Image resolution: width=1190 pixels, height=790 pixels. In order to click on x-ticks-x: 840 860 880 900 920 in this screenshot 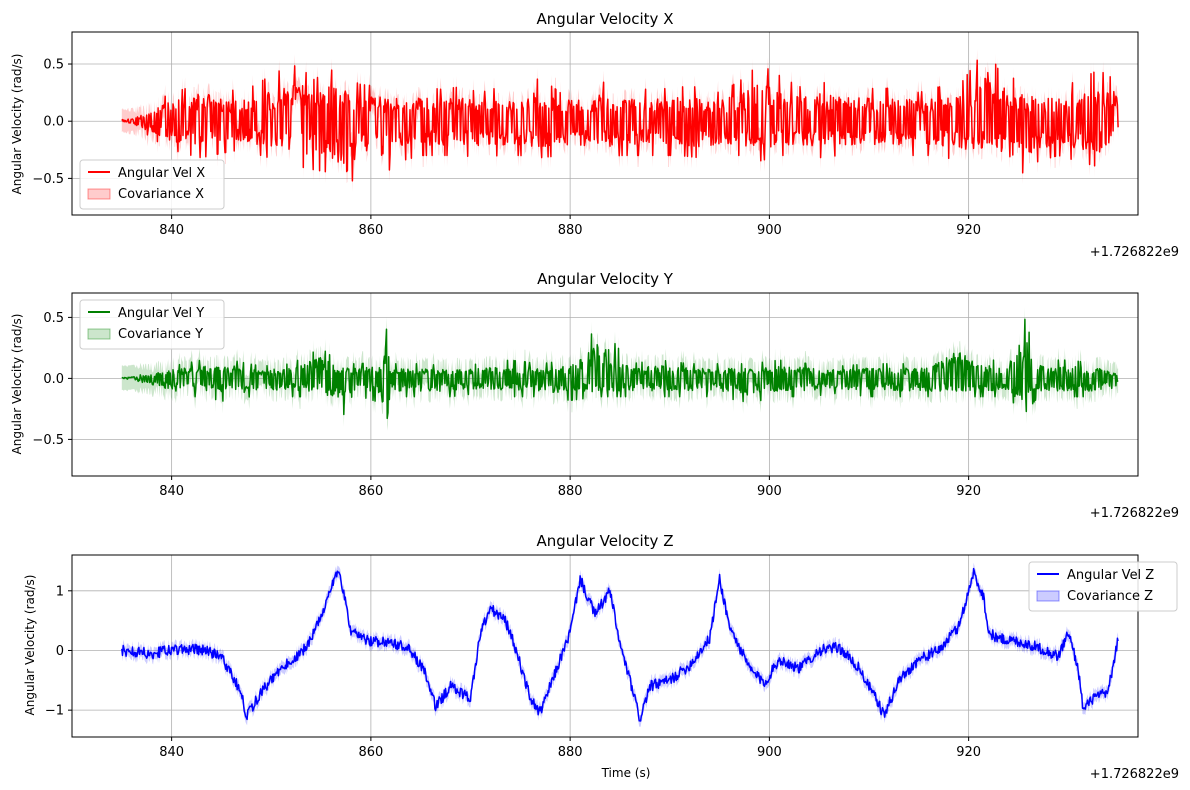, I will do `click(570, 226)`.